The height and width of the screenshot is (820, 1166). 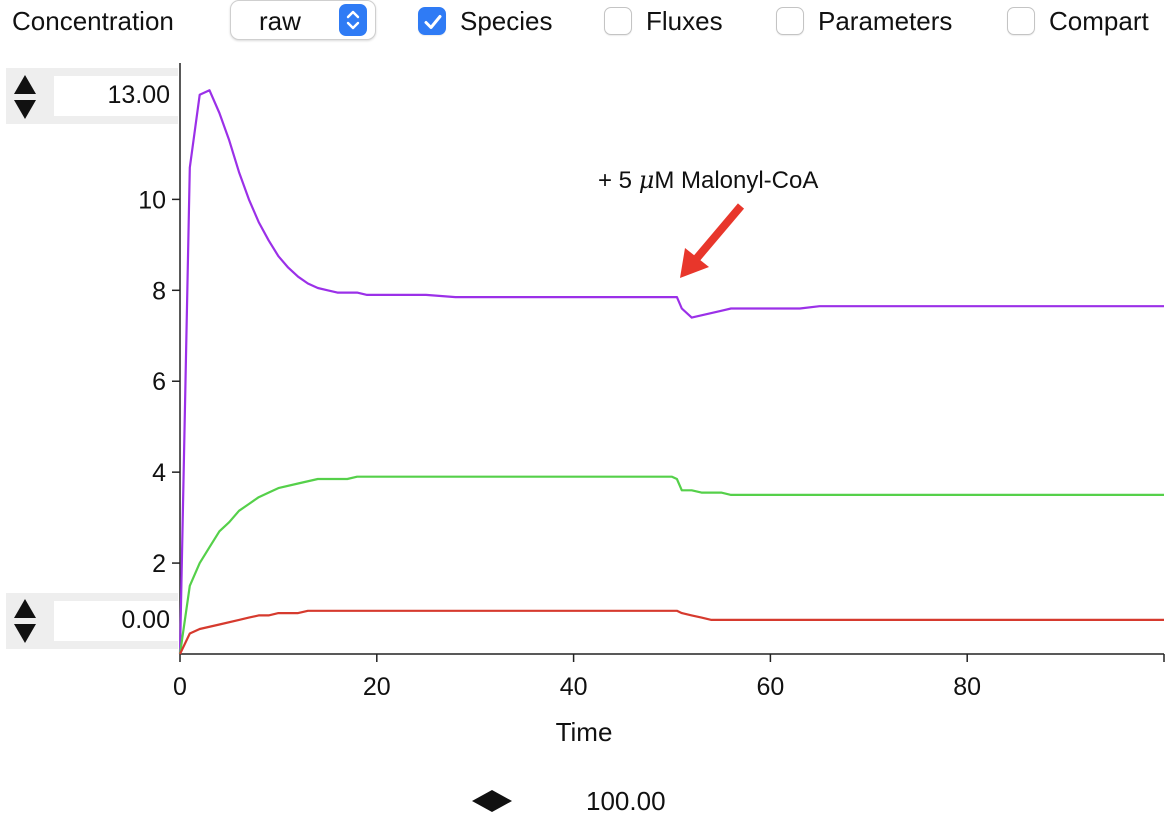 I want to click on checkmark-icon, so click(x=433, y=22).